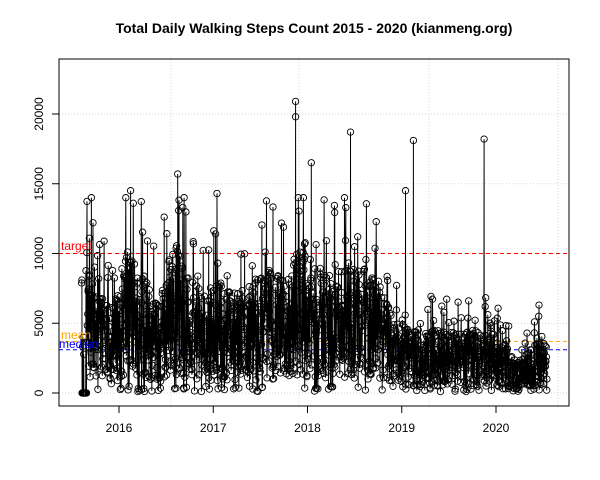 This screenshot has width=600, height=480. What do you see at coordinates (76, 335) in the screenshot?
I see `mean-label: mean` at bounding box center [76, 335].